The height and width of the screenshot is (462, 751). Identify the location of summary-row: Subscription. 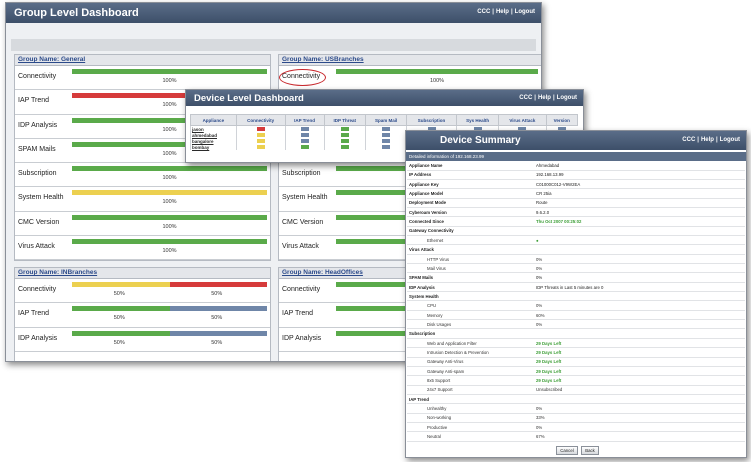
(576, 334).